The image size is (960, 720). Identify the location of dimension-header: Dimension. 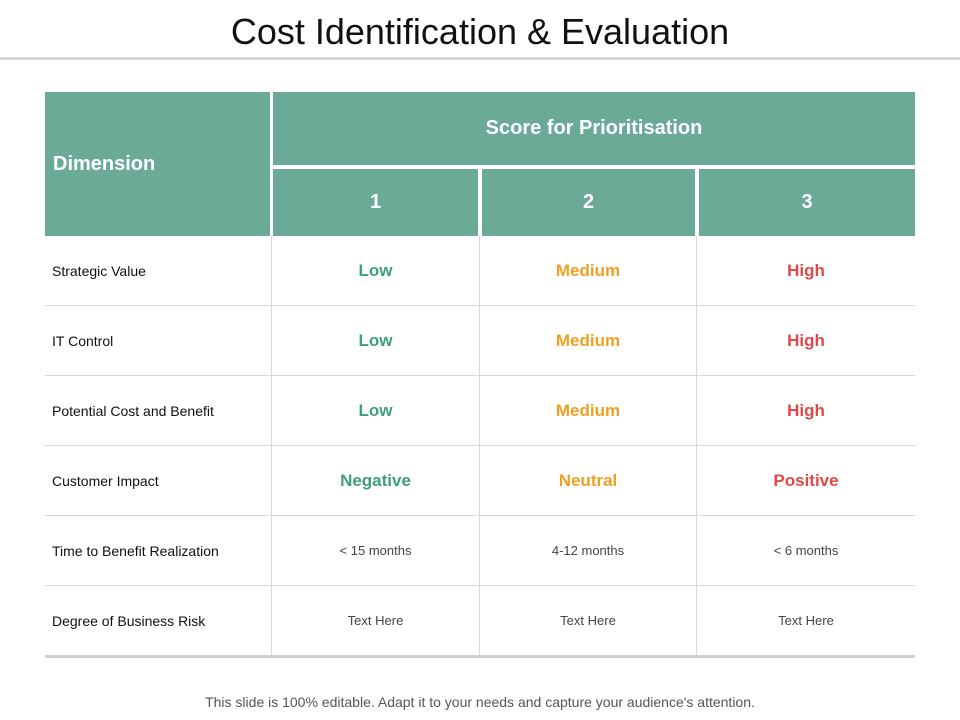
(157, 164).